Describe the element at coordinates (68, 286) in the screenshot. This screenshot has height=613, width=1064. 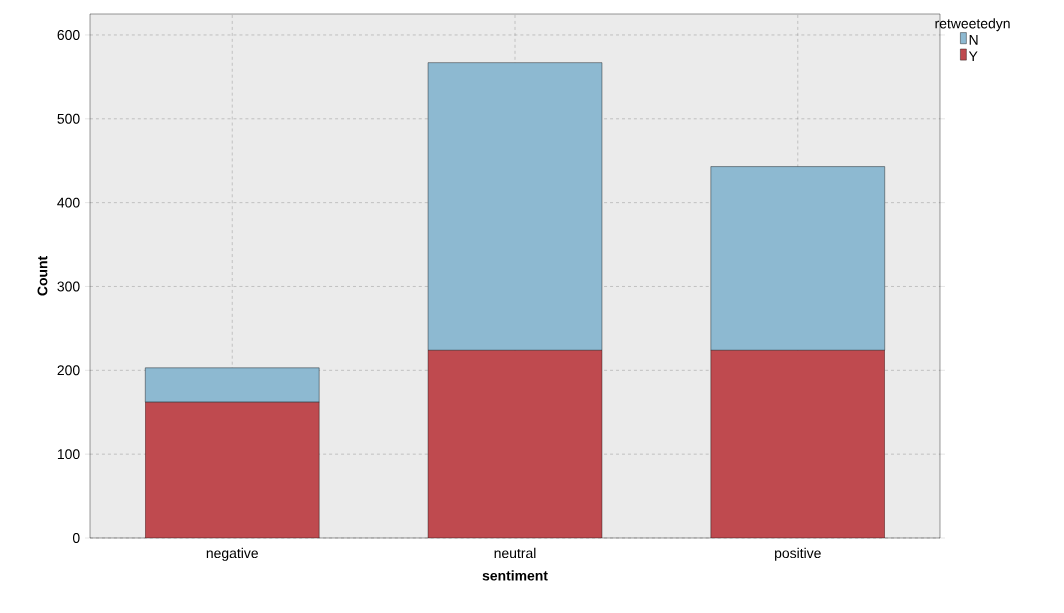
I see `y-tick-label: 300` at that location.